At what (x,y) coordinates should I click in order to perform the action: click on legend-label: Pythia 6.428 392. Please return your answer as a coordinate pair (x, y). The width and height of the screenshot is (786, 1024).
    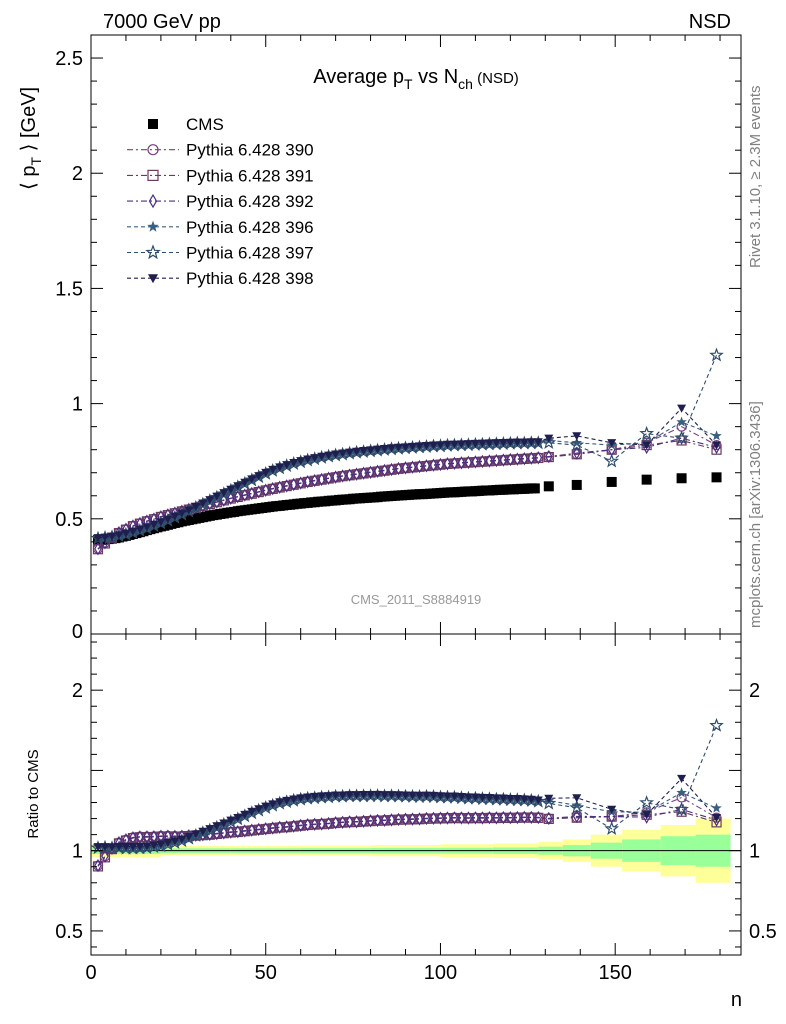
    Looking at the image, I should click on (250, 201).